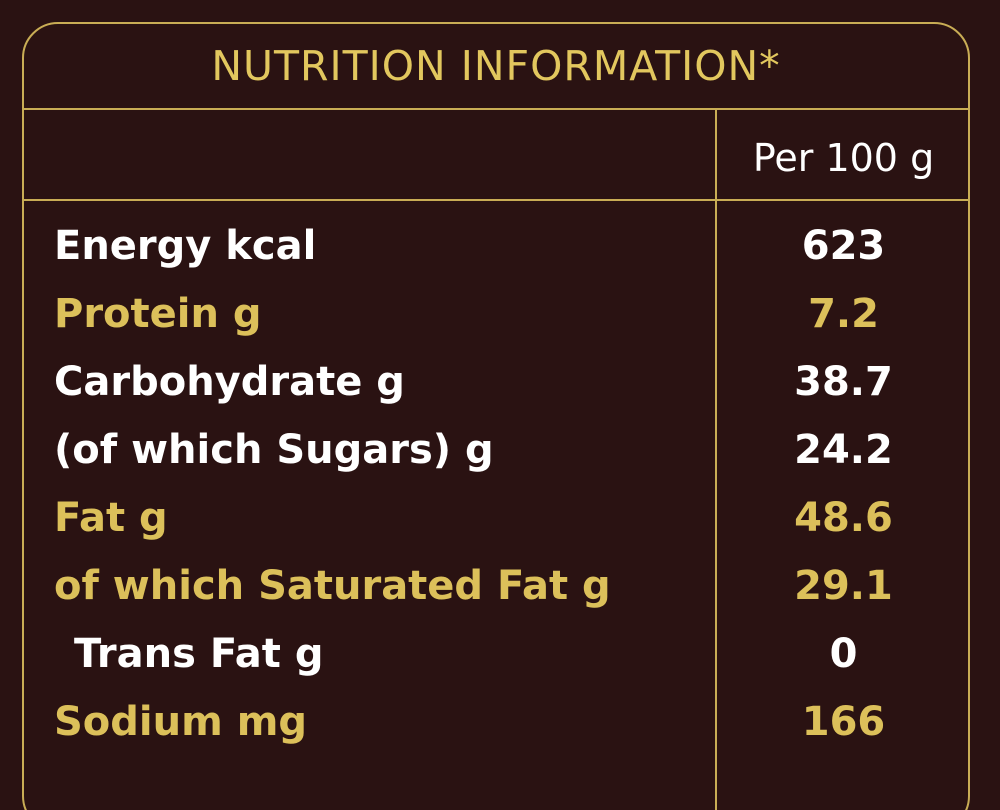  Describe the element at coordinates (843, 158) in the screenshot. I see `column-header-per-100g: Per 100 g` at that location.